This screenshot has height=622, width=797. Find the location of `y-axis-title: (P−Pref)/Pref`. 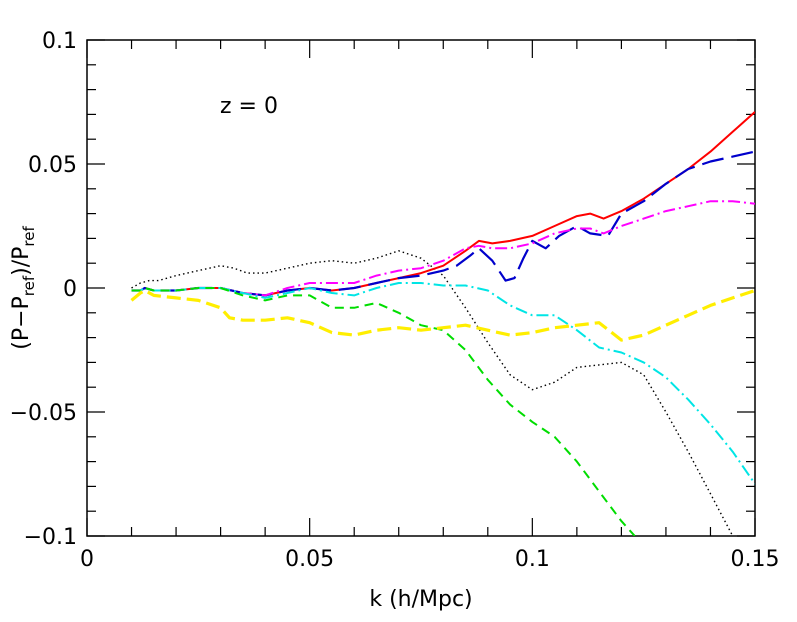

y-axis-title: (P−Pref)/Pref is located at coordinates (23, 288).